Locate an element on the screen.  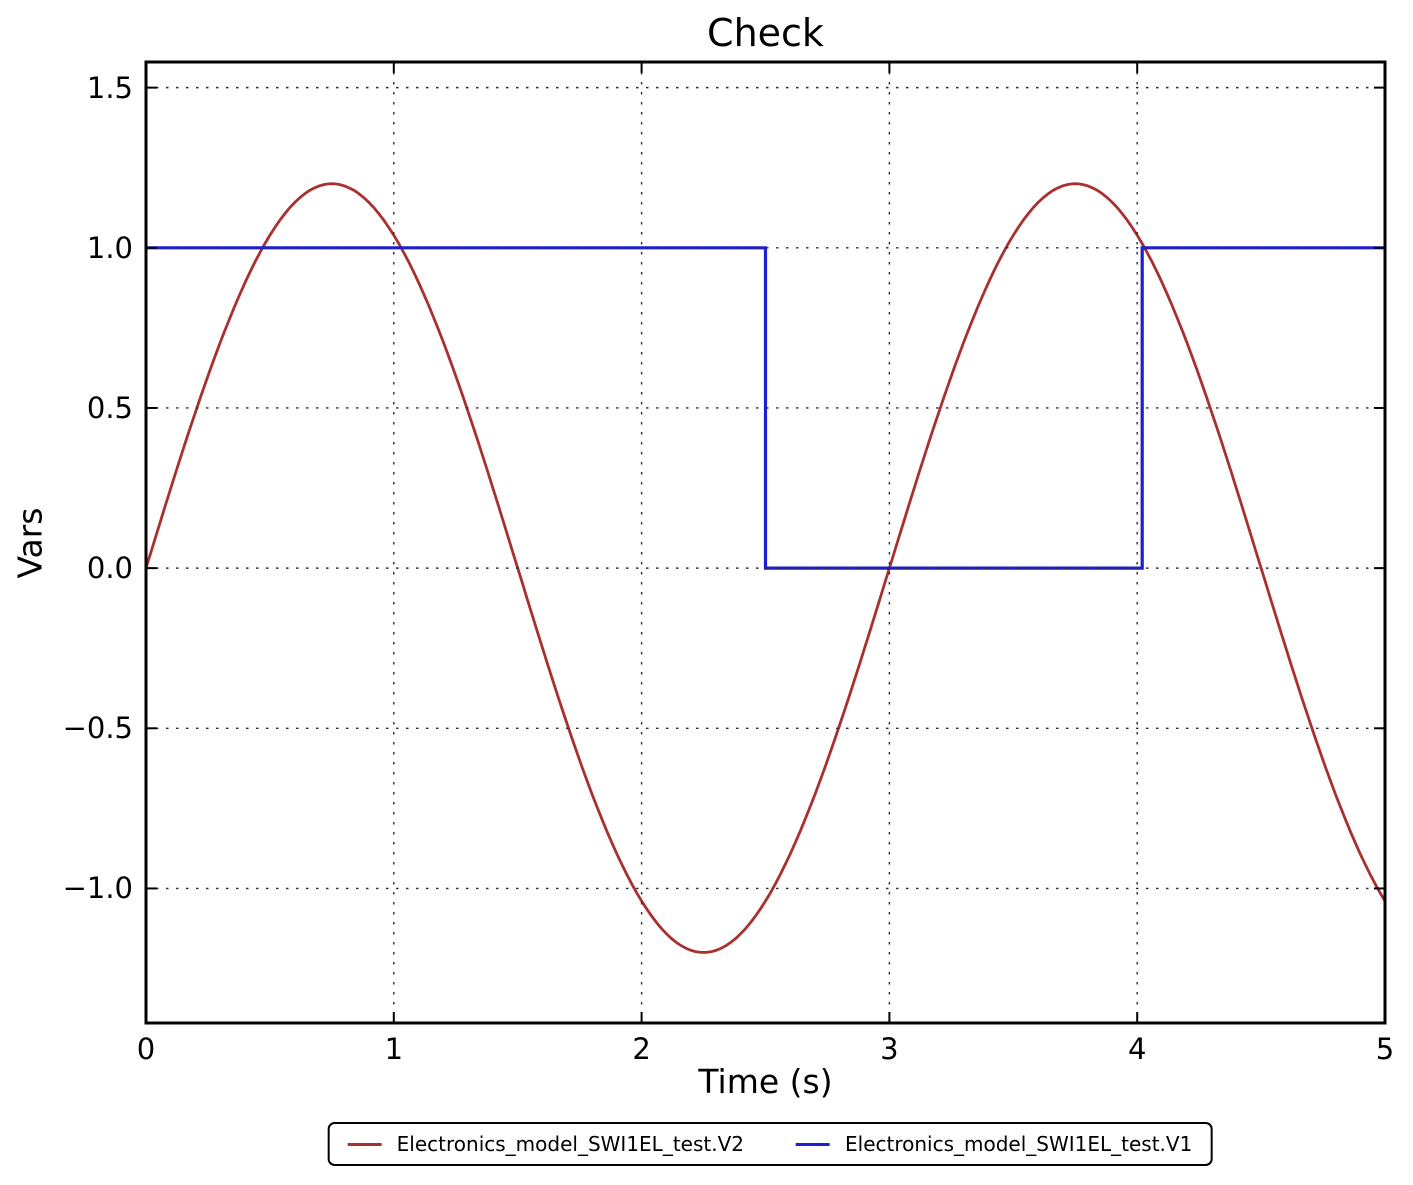
legend-line-sample-v2 is located at coordinates (364, 1144).